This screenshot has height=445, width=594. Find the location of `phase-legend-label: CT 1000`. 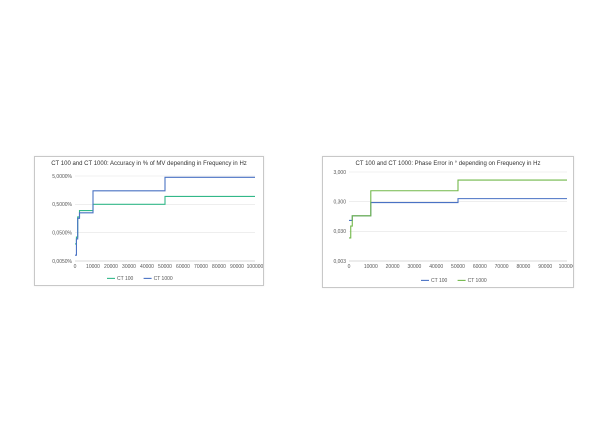

phase-legend-label: CT 1000 is located at coordinates (477, 281).